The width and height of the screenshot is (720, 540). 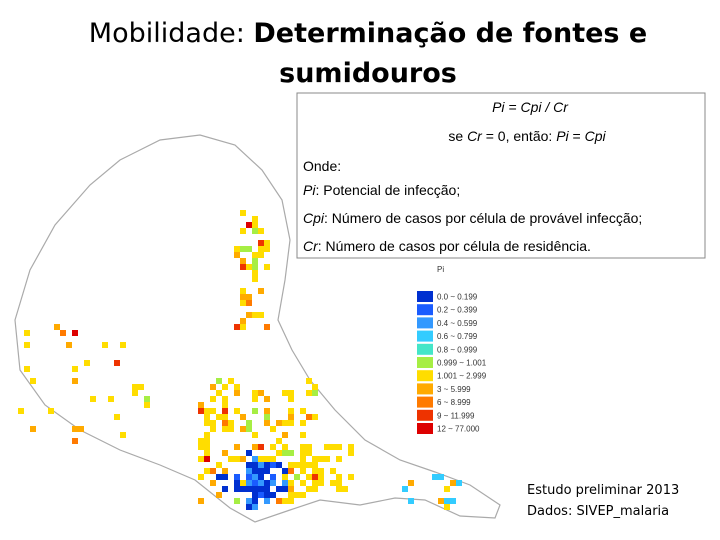 I want to click on formula: Pi = Cpi / Cr, so click(x=530, y=107).